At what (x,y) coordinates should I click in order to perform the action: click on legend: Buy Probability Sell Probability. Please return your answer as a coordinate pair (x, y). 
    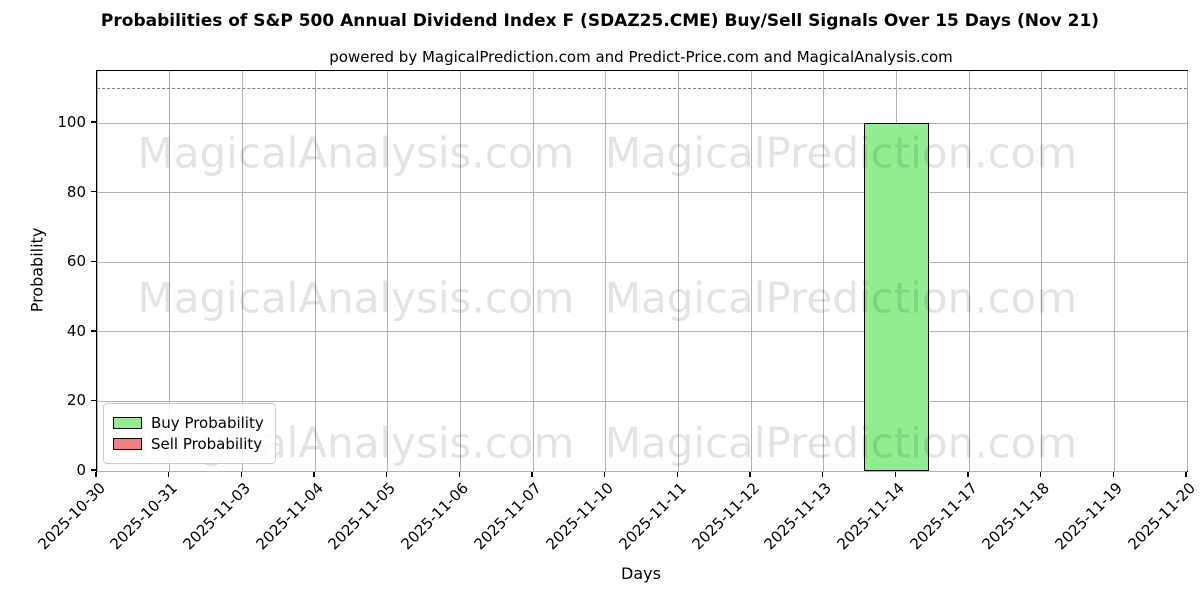
    Looking at the image, I should click on (189, 433).